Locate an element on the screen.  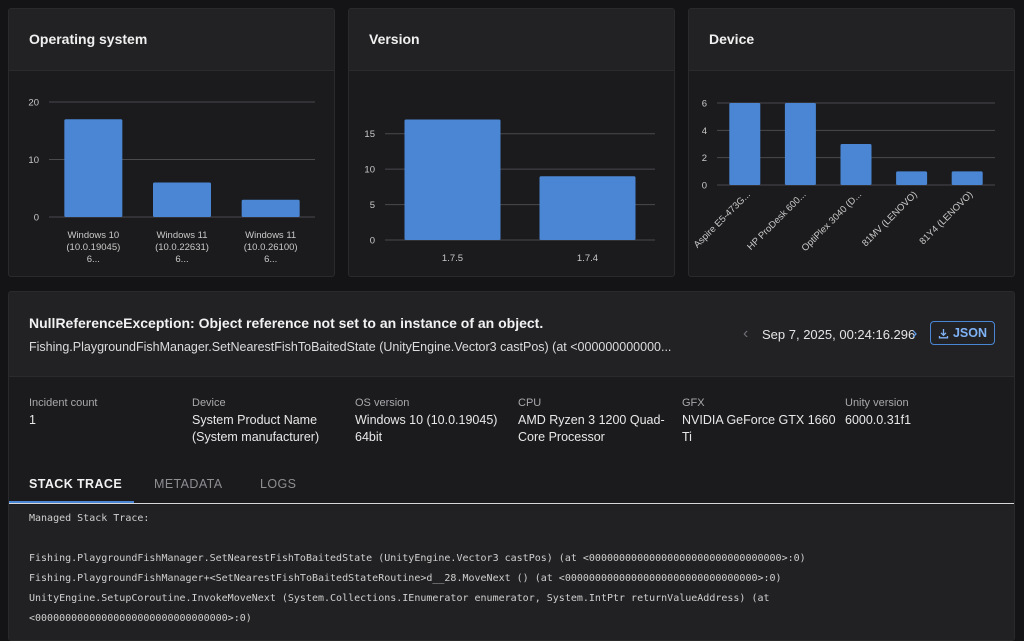
version-x-tick-label: 1.7.5 is located at coordinates (452, 258).